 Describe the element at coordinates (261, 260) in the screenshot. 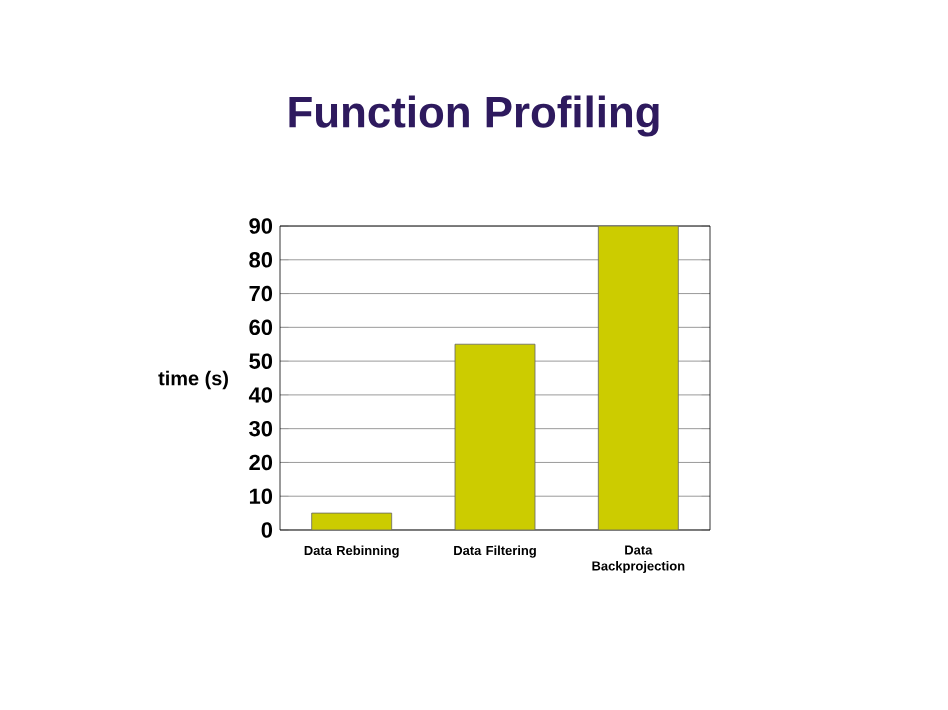

I see `y-tick-label: 80` at that location.